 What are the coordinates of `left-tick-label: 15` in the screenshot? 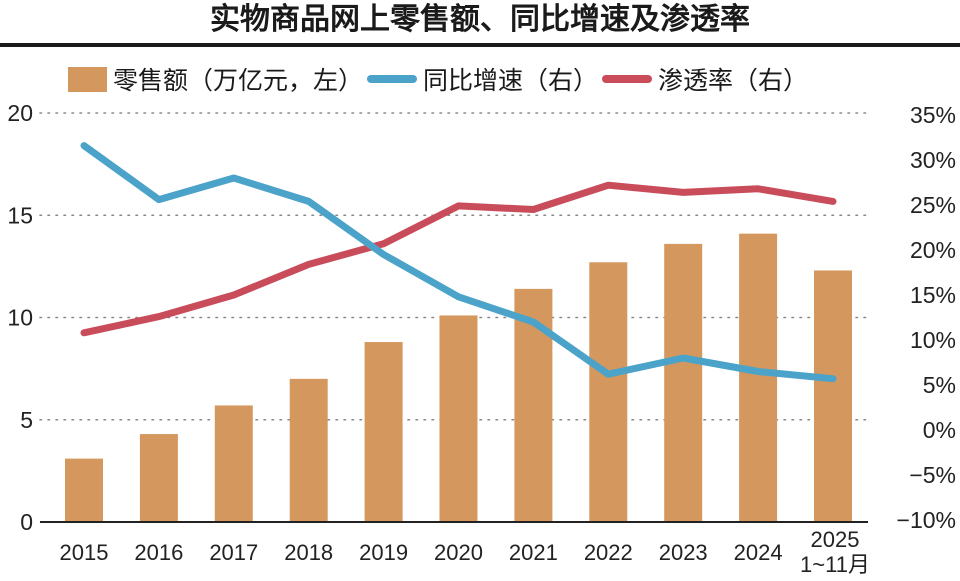 It's located at (20, 215).